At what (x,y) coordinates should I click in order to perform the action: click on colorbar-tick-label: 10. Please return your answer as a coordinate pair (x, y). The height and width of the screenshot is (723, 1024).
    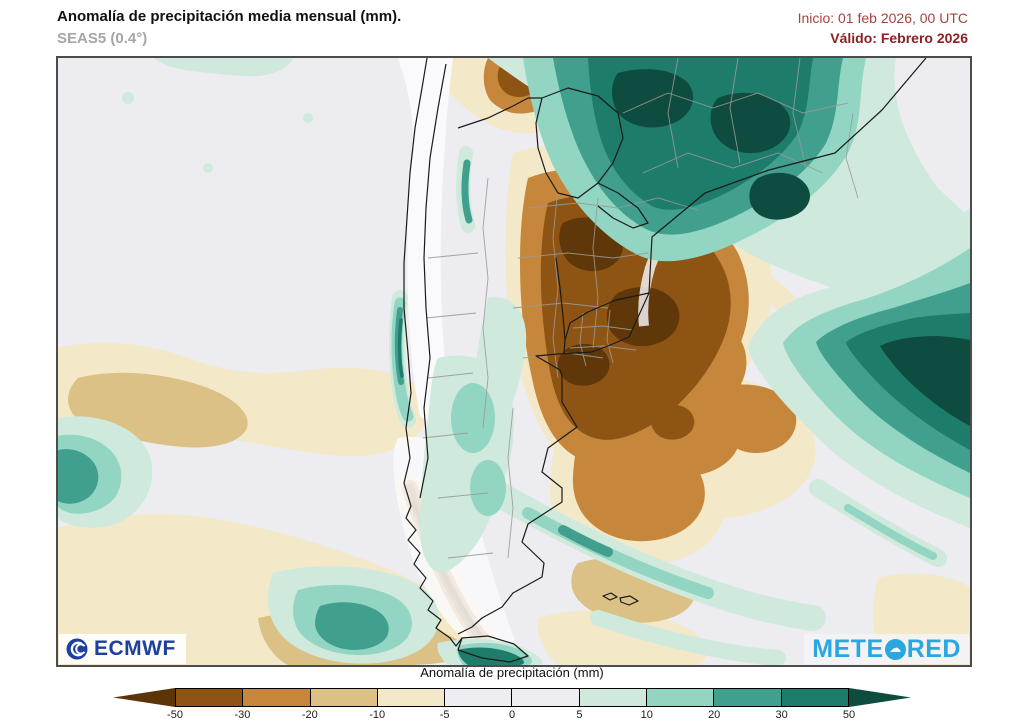
    Looking at the image, I should click on (646, 715).